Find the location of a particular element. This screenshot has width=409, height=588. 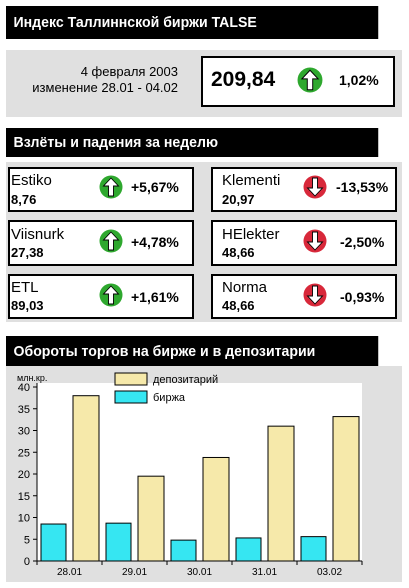

y-tick-label: 15 is located at coordinates (24, 497).